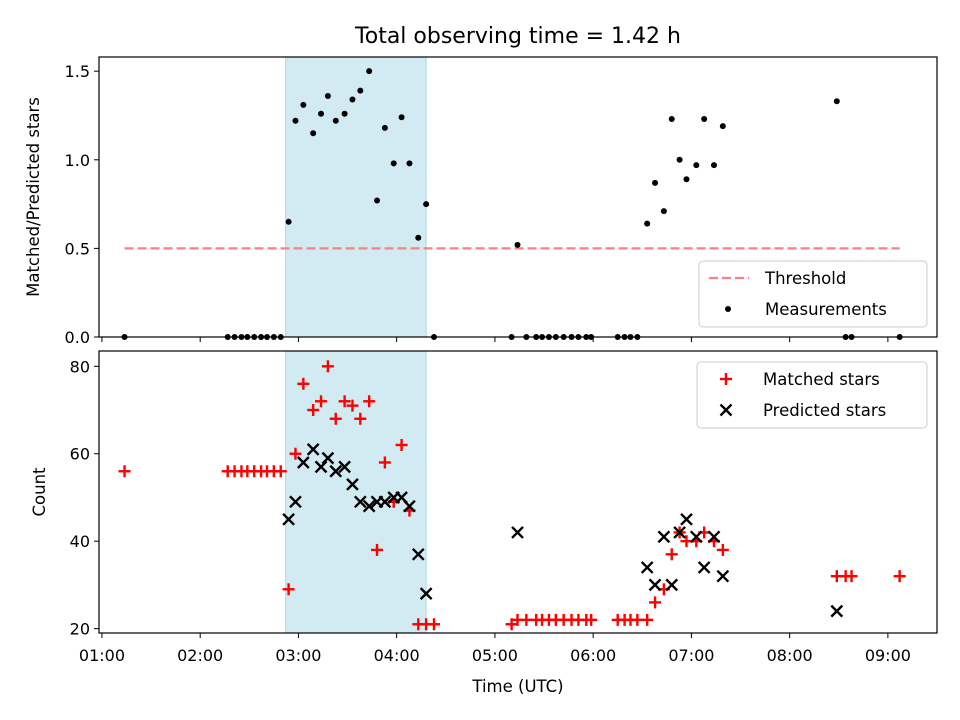 Image resolution: width=960 pixels, height=720 pixels. What do you see at coordinates (77, 248) in the screenshot?
I see `y-tick-label: 0.5` at bounding box center [77, 248].